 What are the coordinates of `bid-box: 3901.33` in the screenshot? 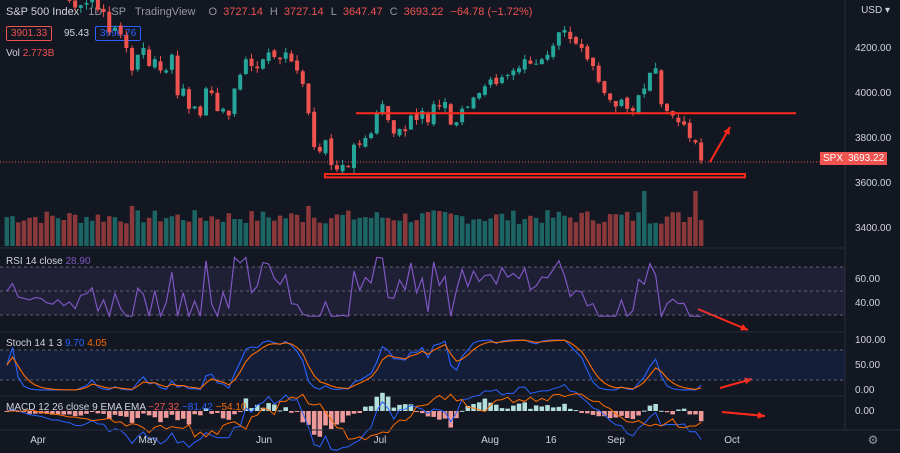 It's located at (29, 33).